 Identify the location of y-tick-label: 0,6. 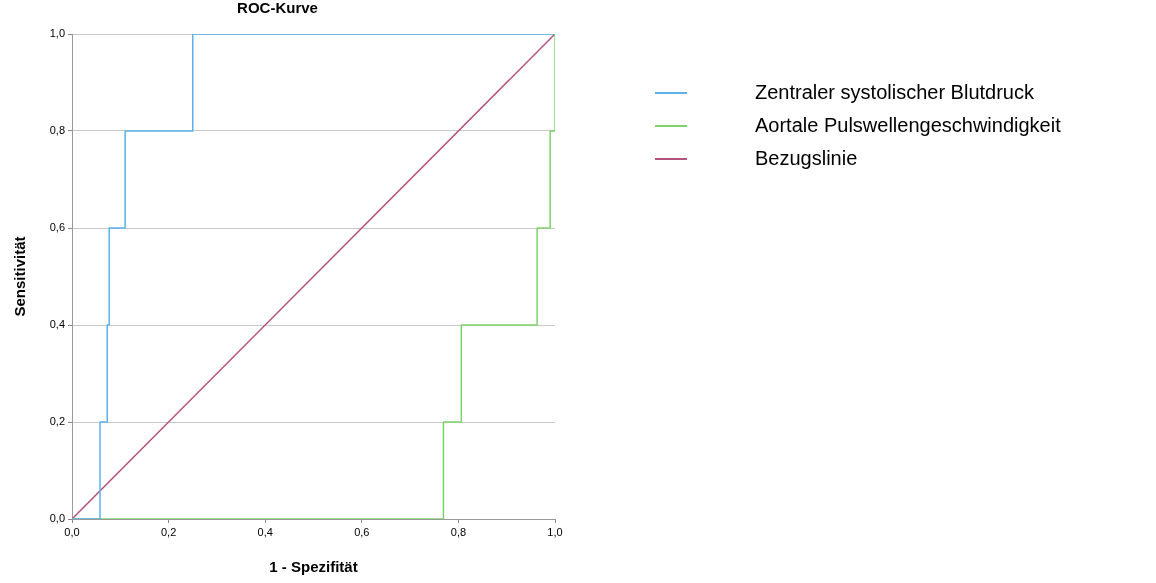
(57, 227).